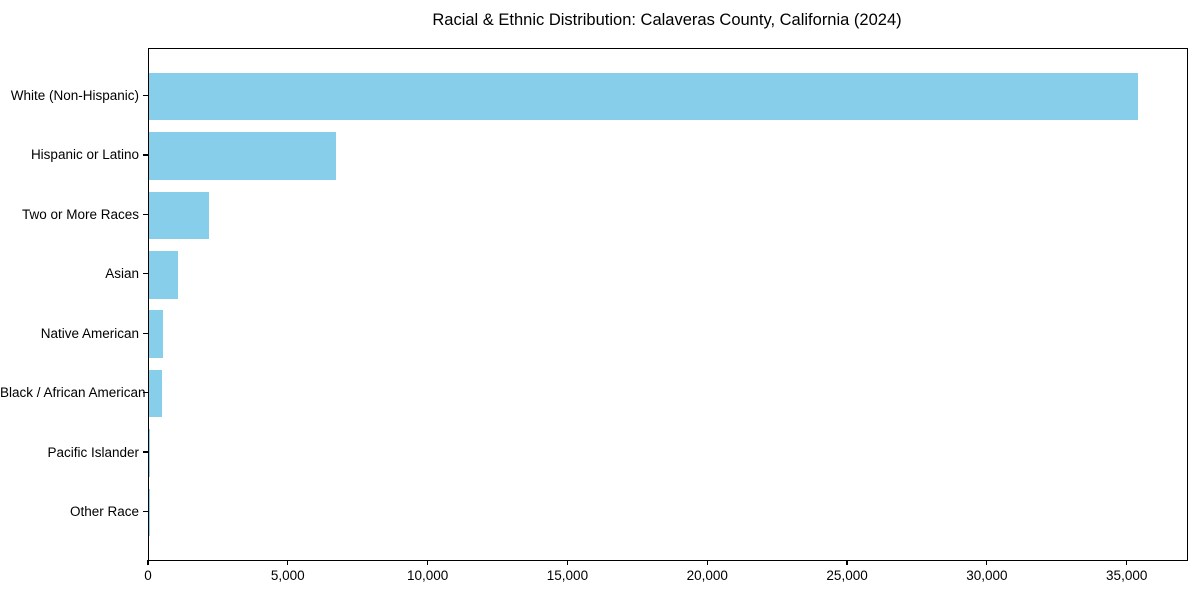 This screenshot has height=600, width=1200. Describe the element at coordinates (243, 156) in the screenshot. I see `bar-hispanic-or-latino` at that location.